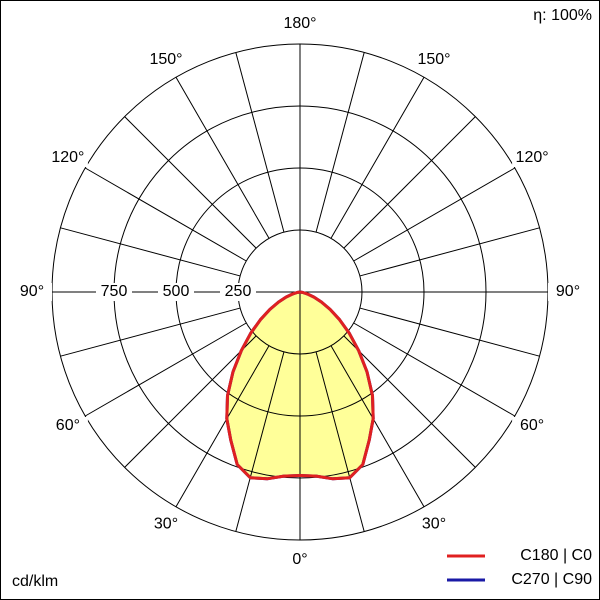 This screenshot has width=600, height=600. I want to click on legend-label: C180 | C0, so click(556, 555).